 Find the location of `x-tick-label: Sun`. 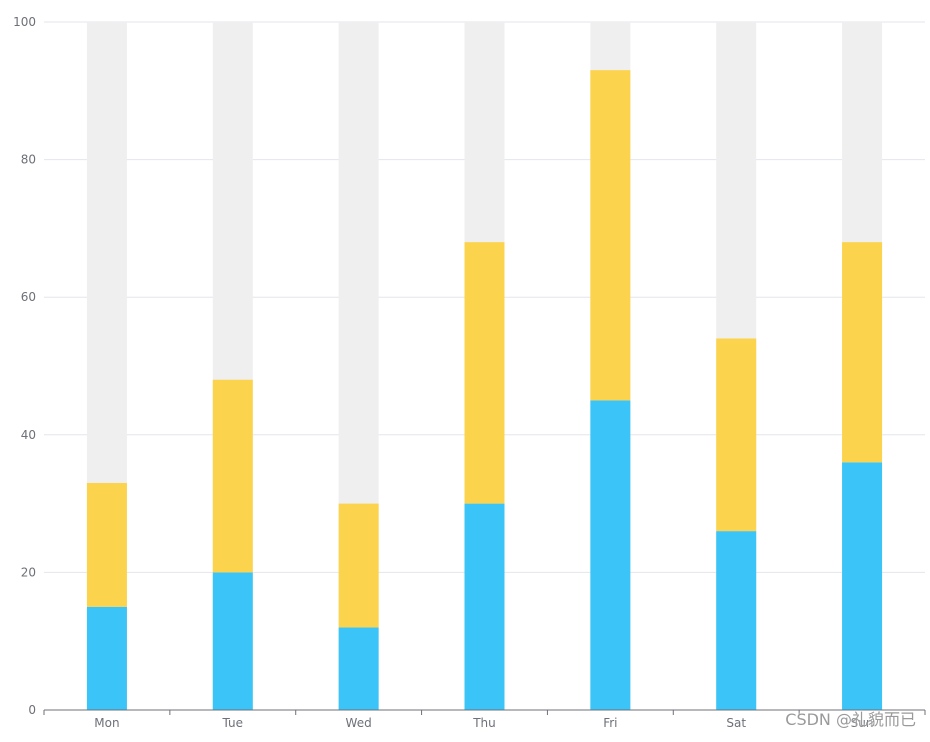

x-tick-label: Sun is located at coordinates (862, 723).